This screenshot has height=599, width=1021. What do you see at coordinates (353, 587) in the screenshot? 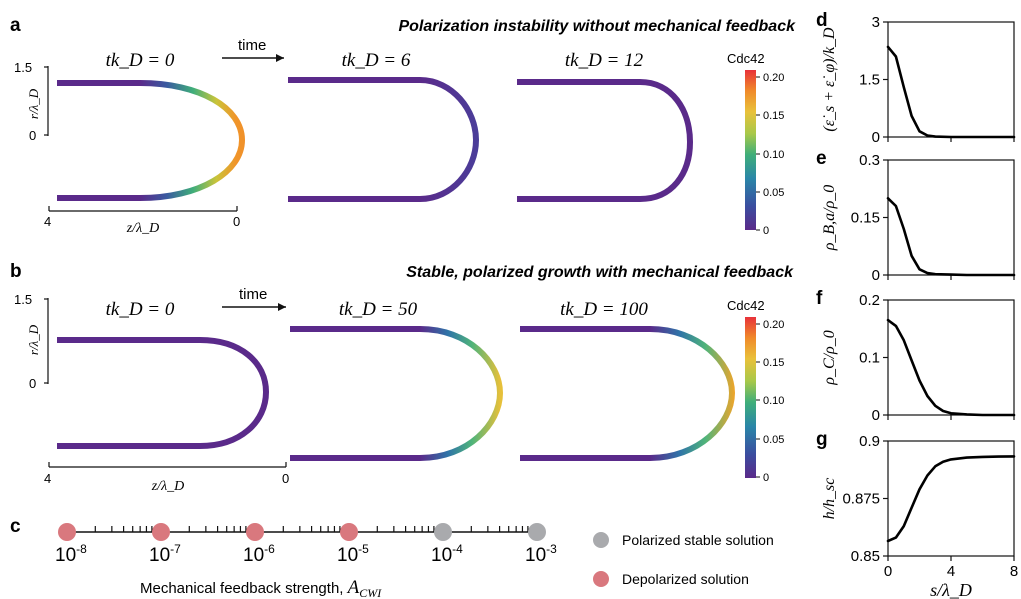
I see `panel-c-axis-title-symbol: A` at bounding box center [353, 587].